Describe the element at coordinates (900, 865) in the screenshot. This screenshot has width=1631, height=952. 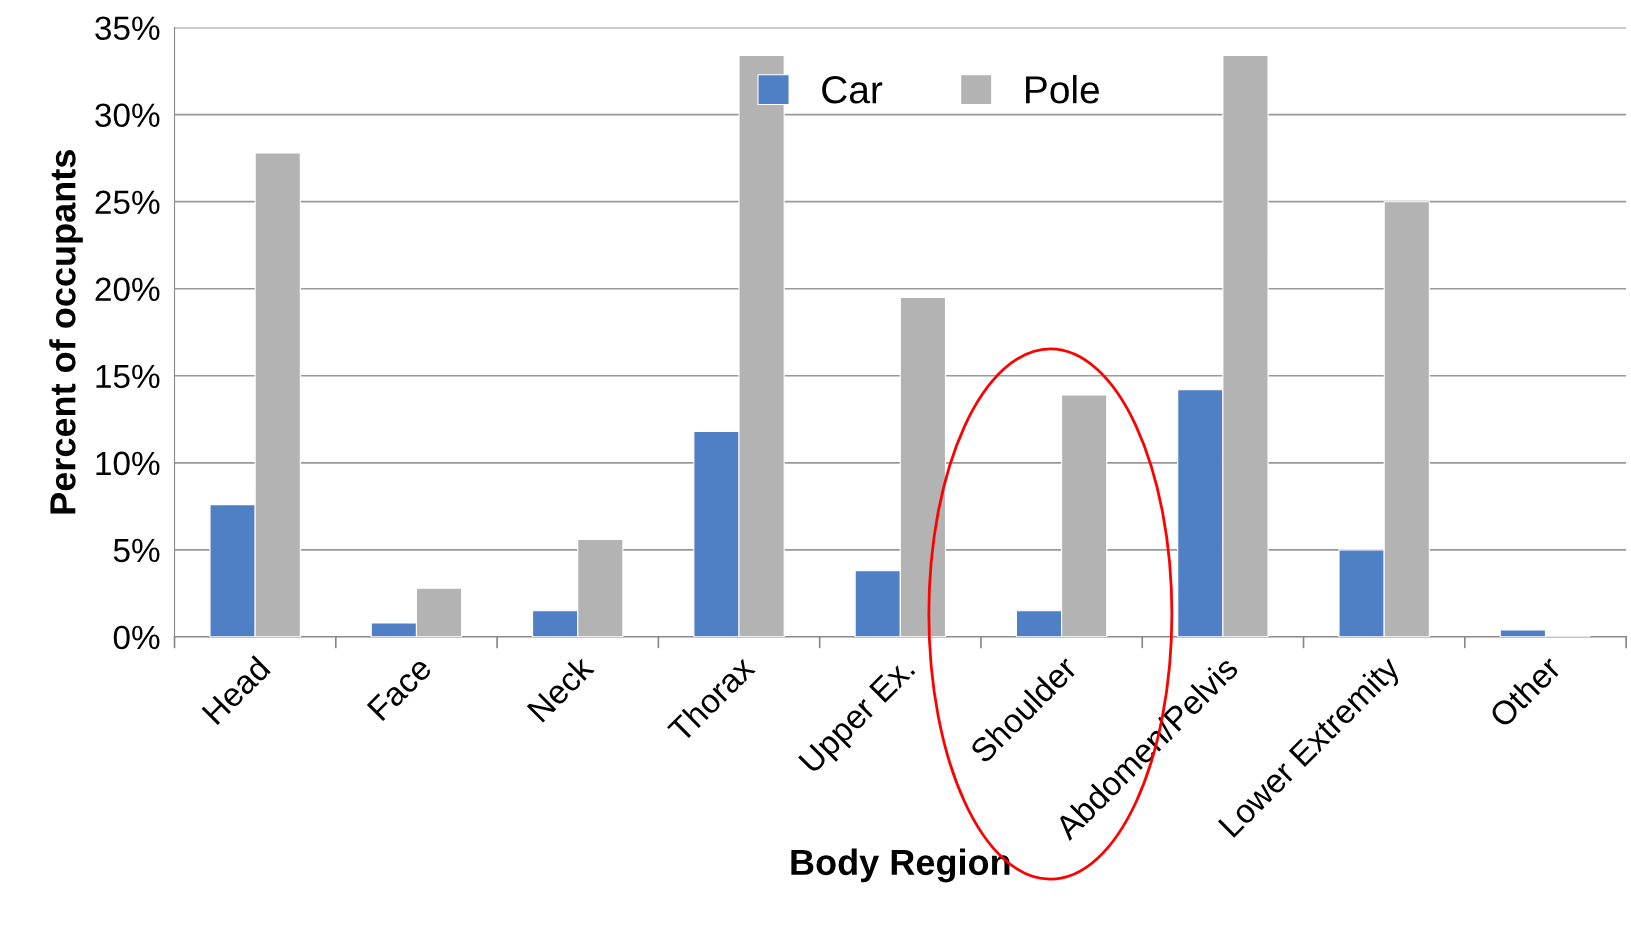
I see `x-axis-title: Body Region` at that location.